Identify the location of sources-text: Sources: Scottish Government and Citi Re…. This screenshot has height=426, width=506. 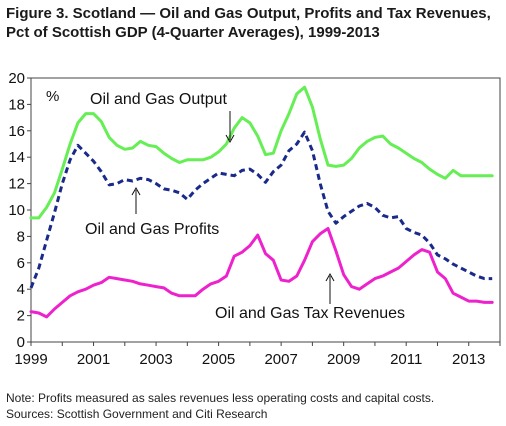
(137, 414).